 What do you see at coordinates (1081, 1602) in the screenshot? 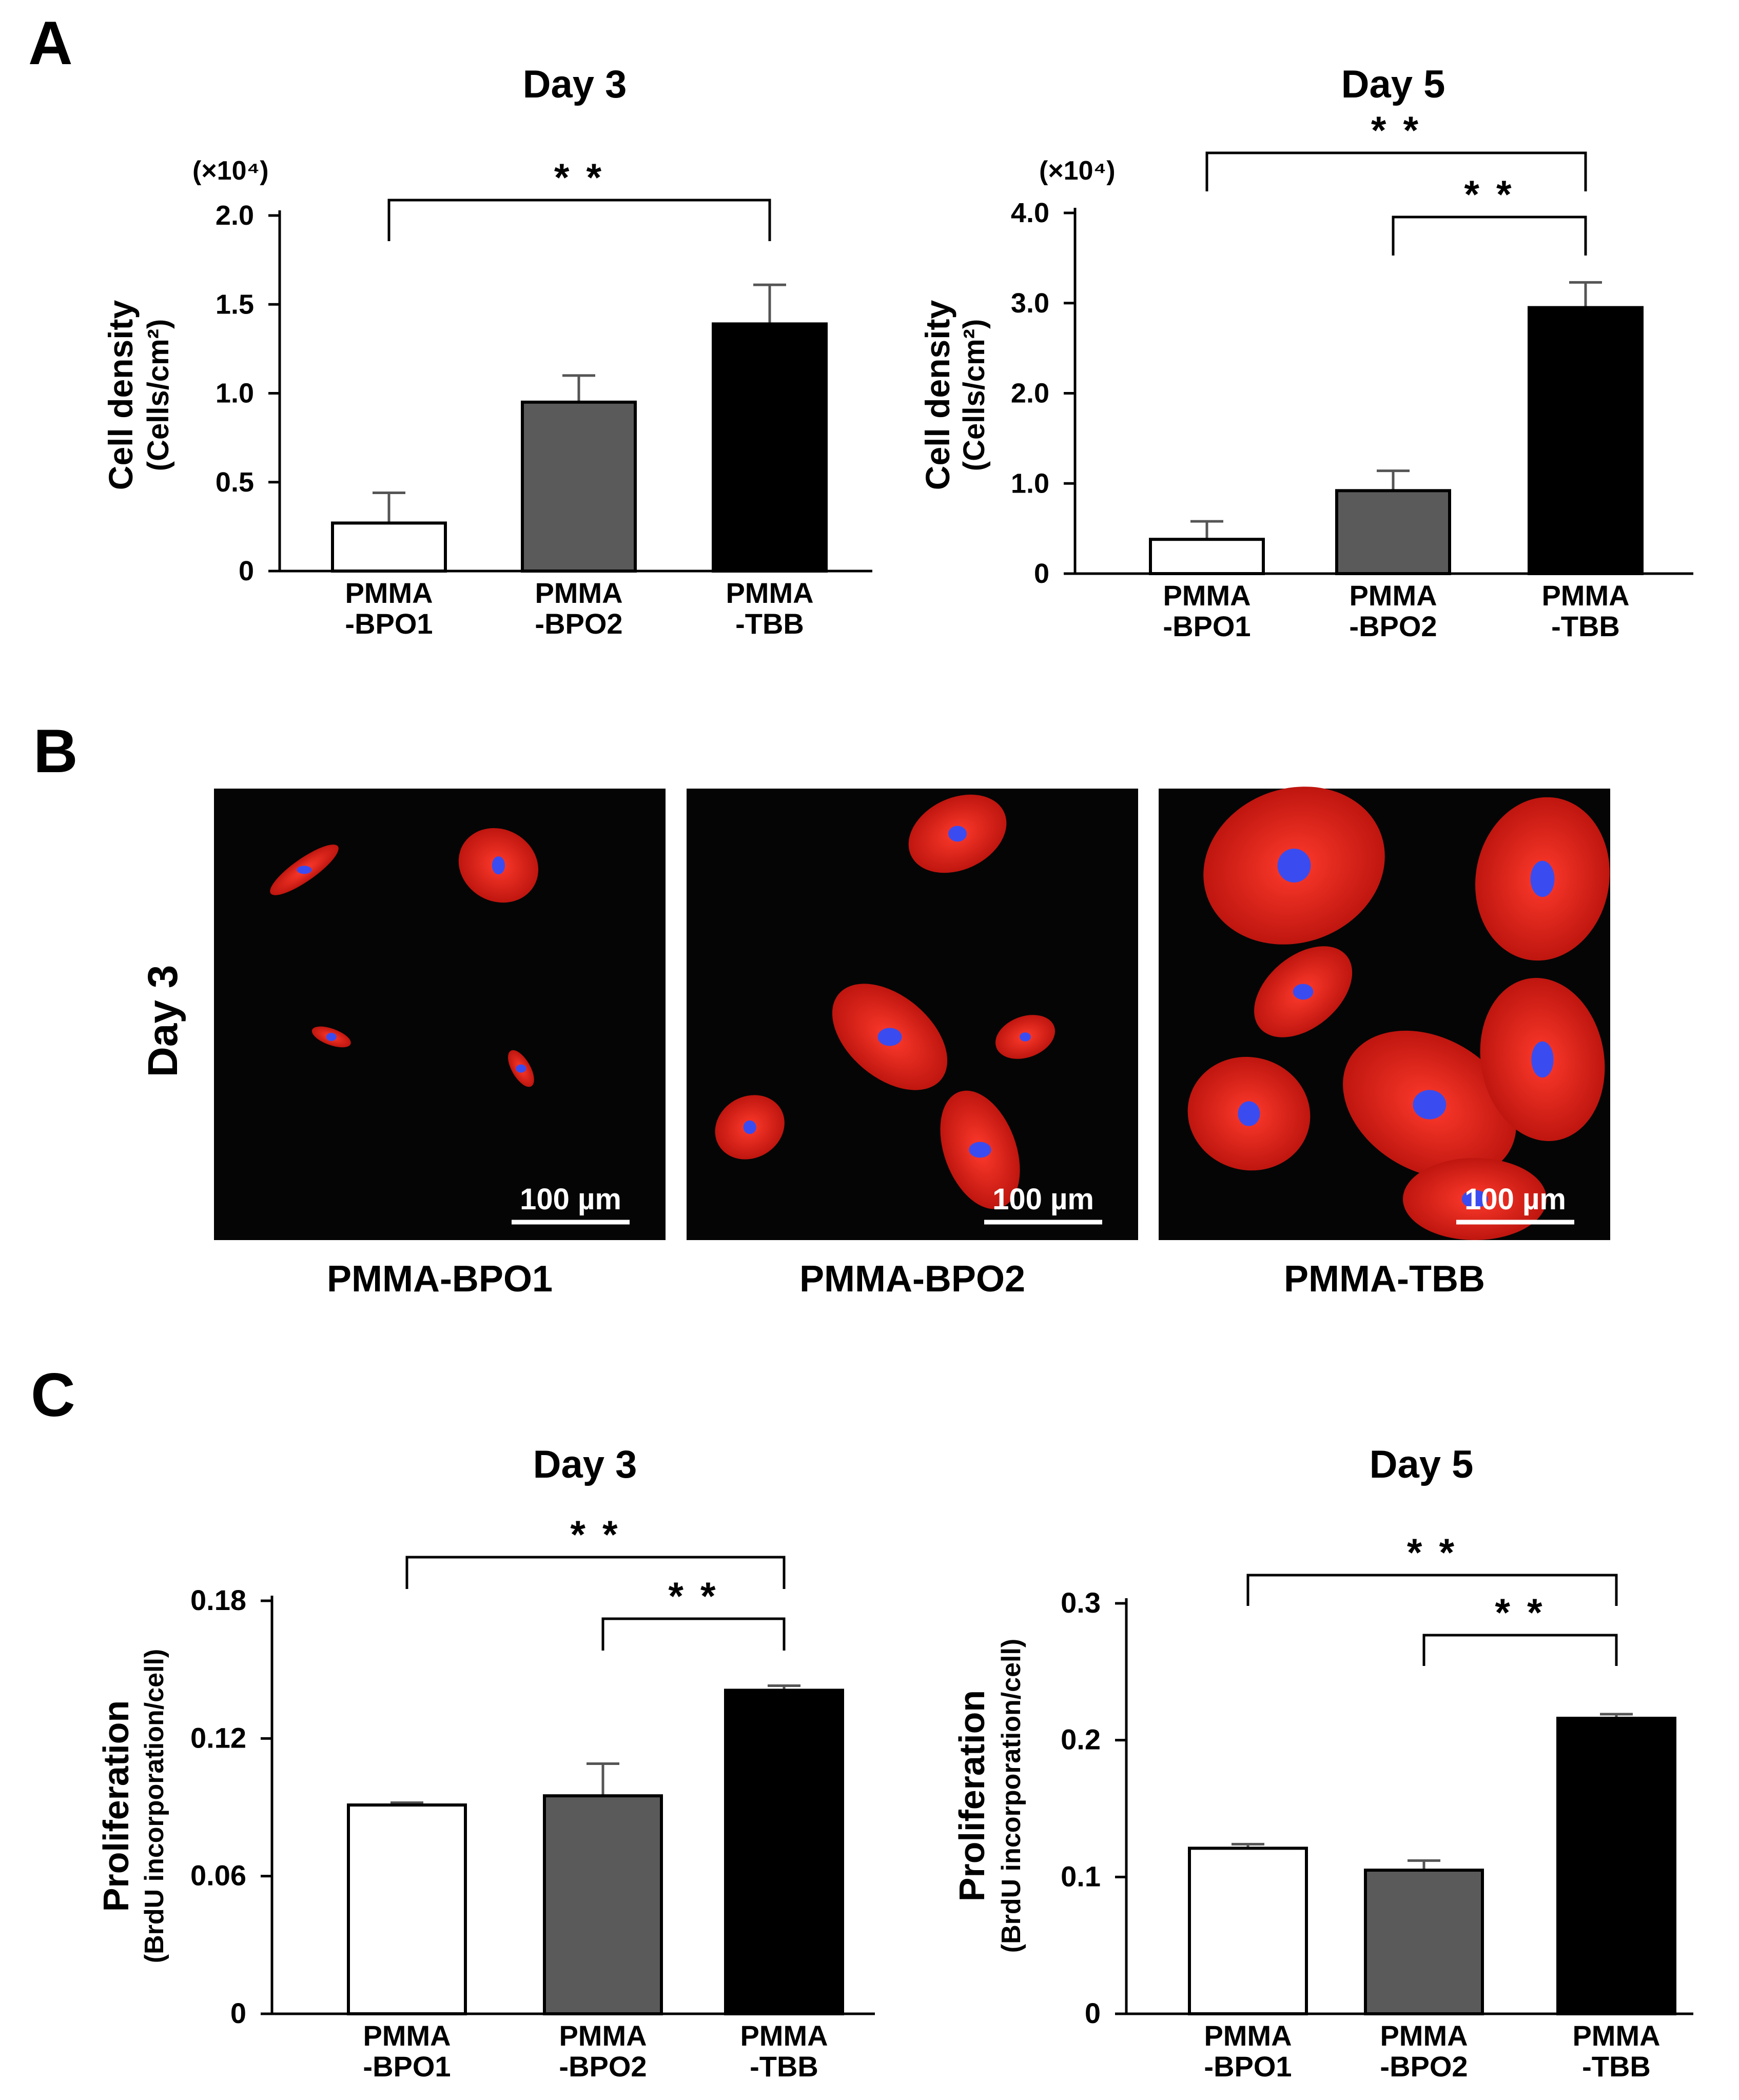
I see `y-tick-label: 0.3` at bounding box center [1081, 1602].